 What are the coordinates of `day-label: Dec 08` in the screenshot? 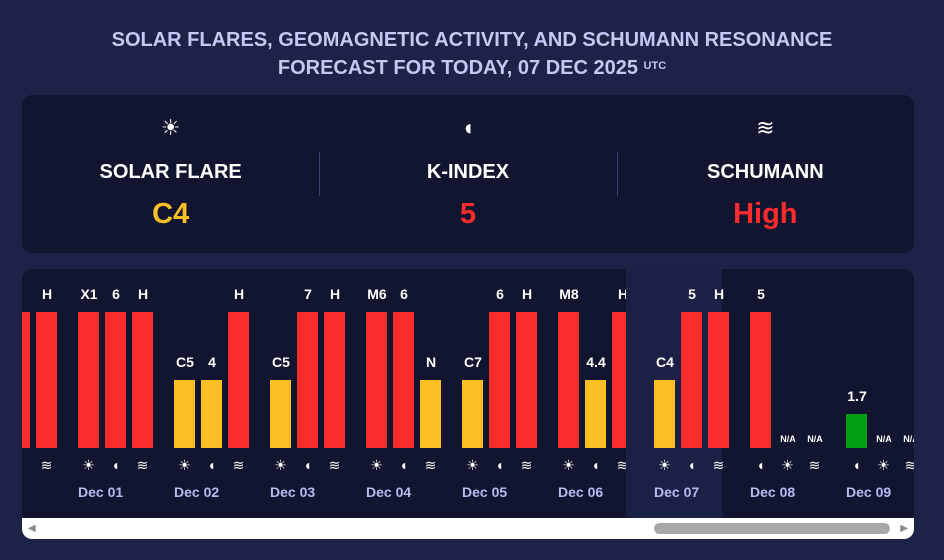 It's located at (773, 492).